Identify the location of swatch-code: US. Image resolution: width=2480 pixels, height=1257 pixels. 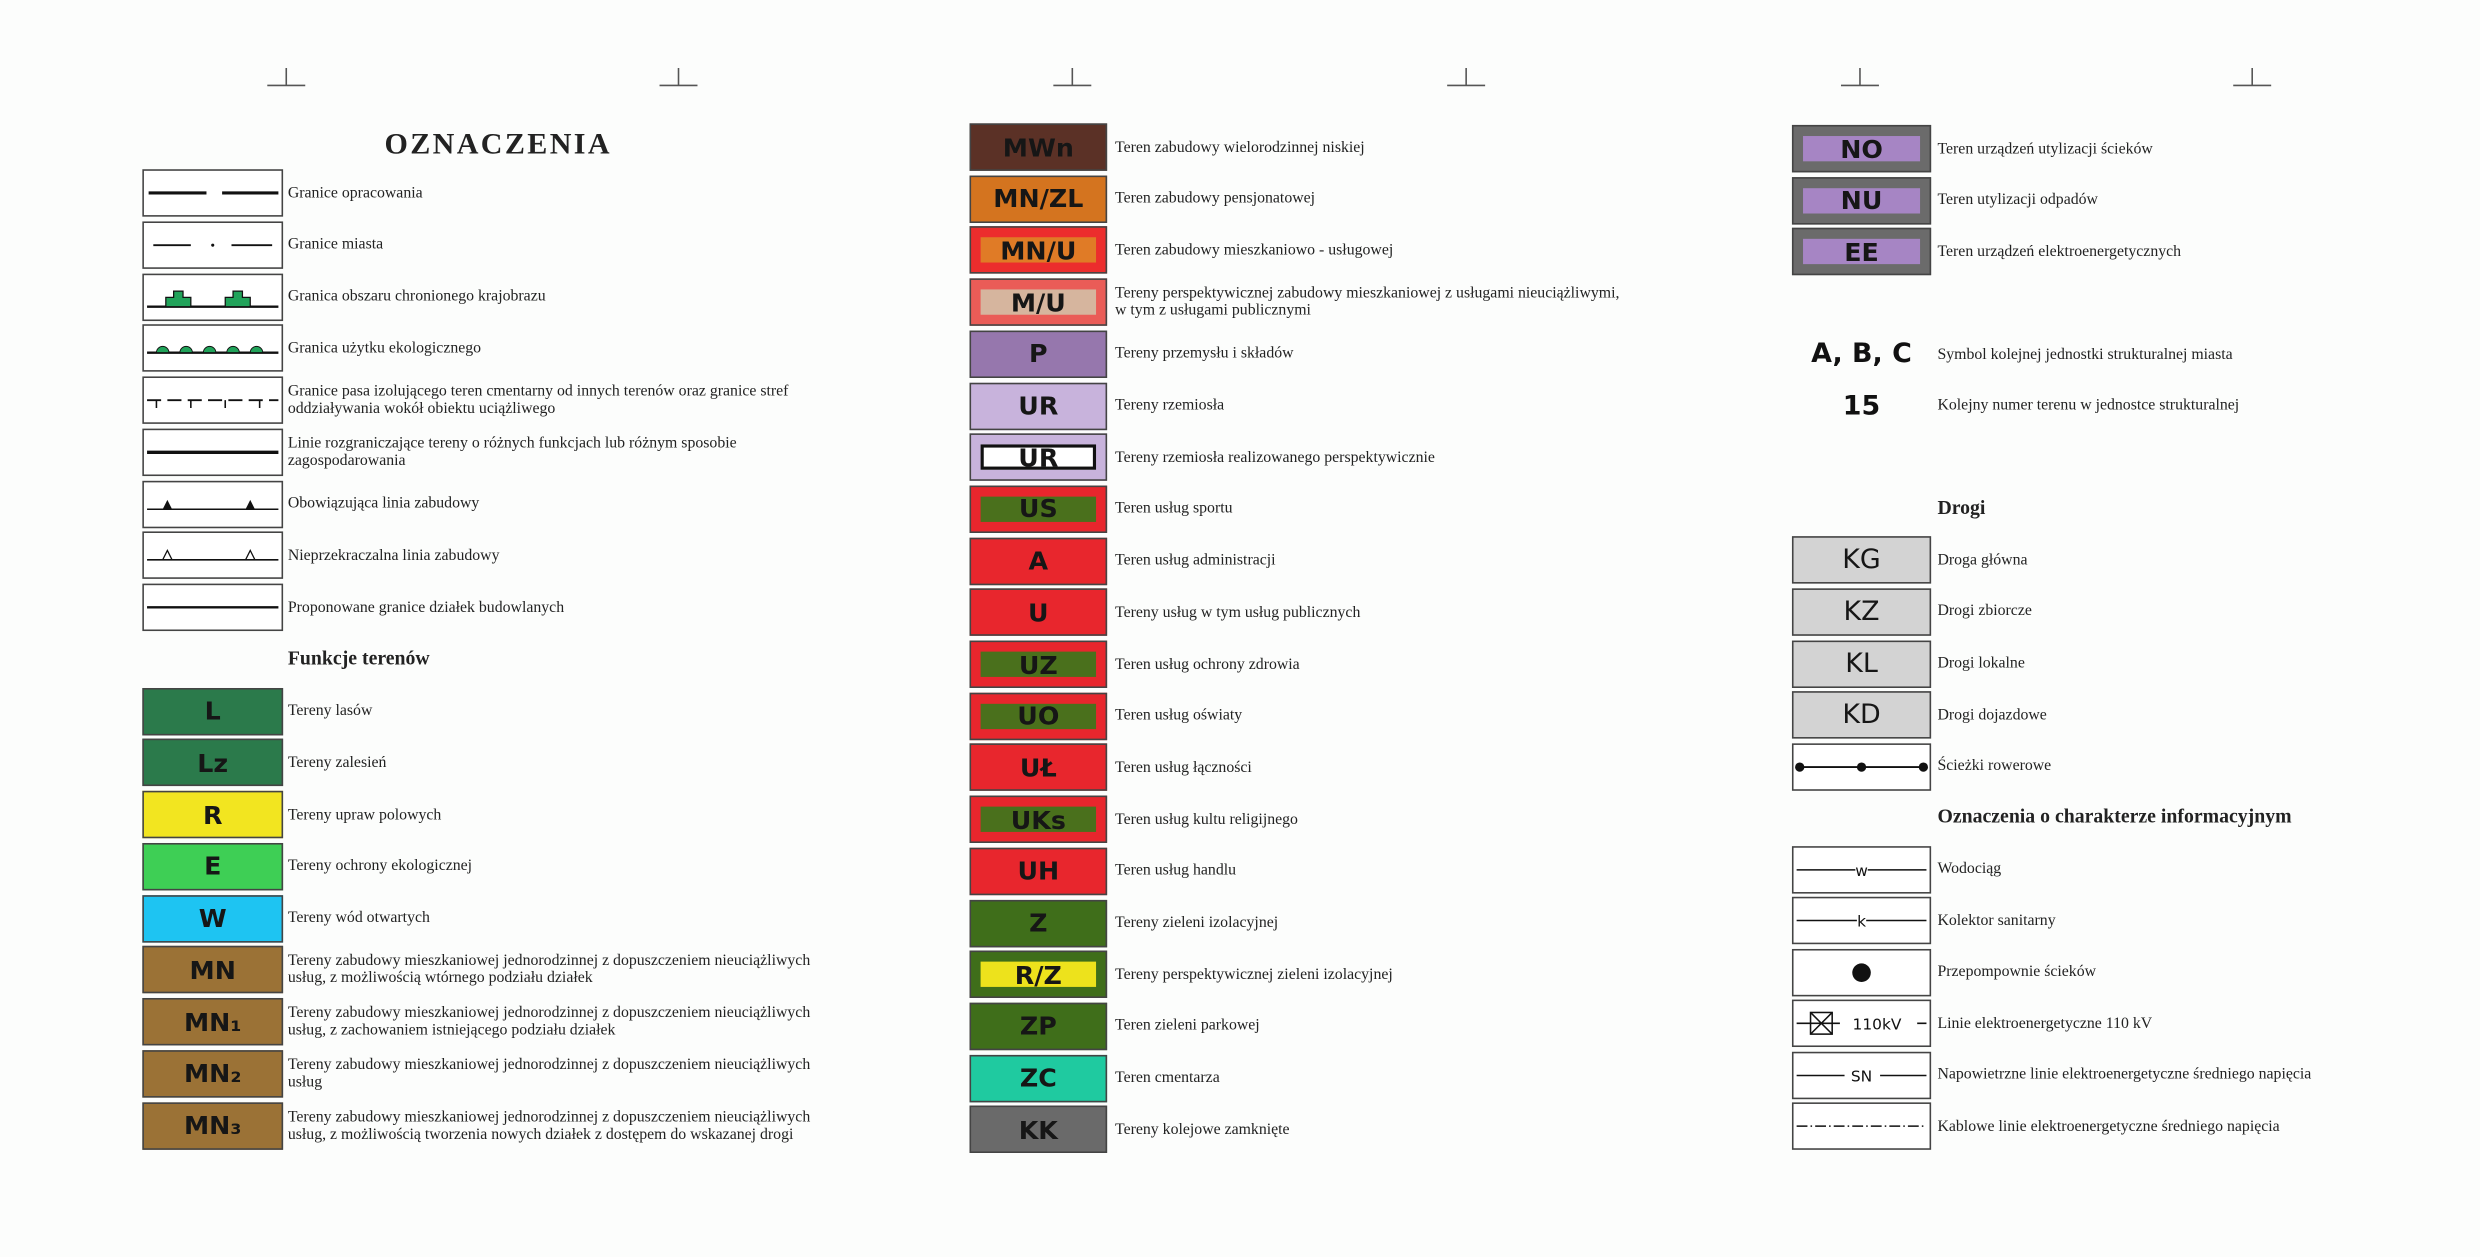
(1038, 509).